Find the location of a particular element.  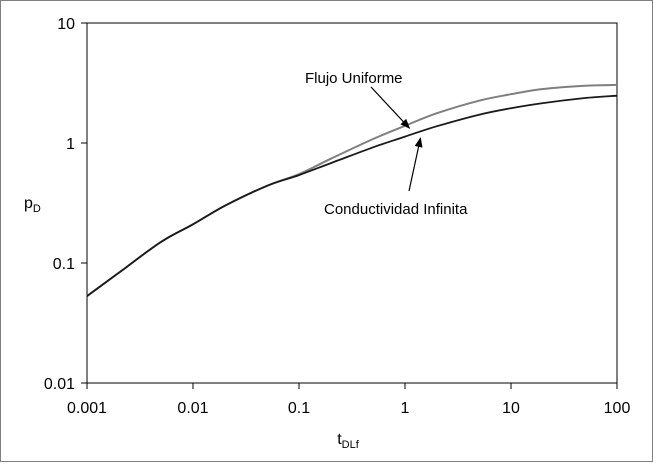

x-tick-label-4: 10 is located at coordinates (511, 408).